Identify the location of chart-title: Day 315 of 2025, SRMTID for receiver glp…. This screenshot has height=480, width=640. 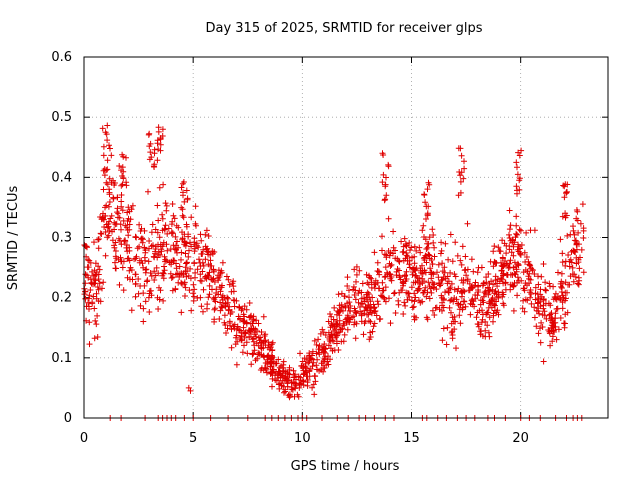
(343, 28).